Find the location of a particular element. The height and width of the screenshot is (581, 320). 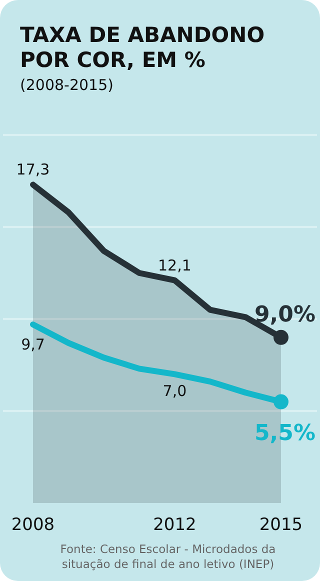

data-label: 9,7 is located at coordinates (33, 345).